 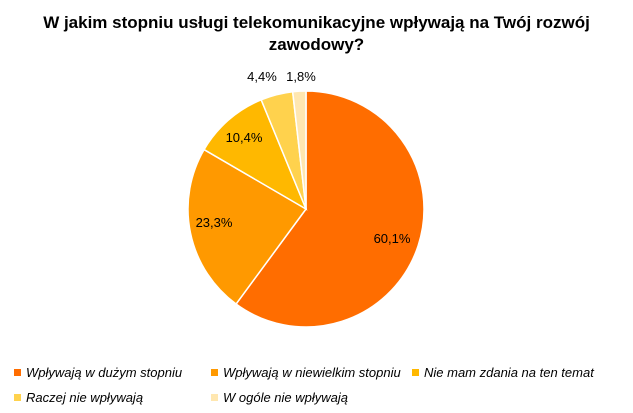 I want to click on legend-item-nie-mam-zdania: Nie mam zdania na ten temat, so click(x=503, y=372).